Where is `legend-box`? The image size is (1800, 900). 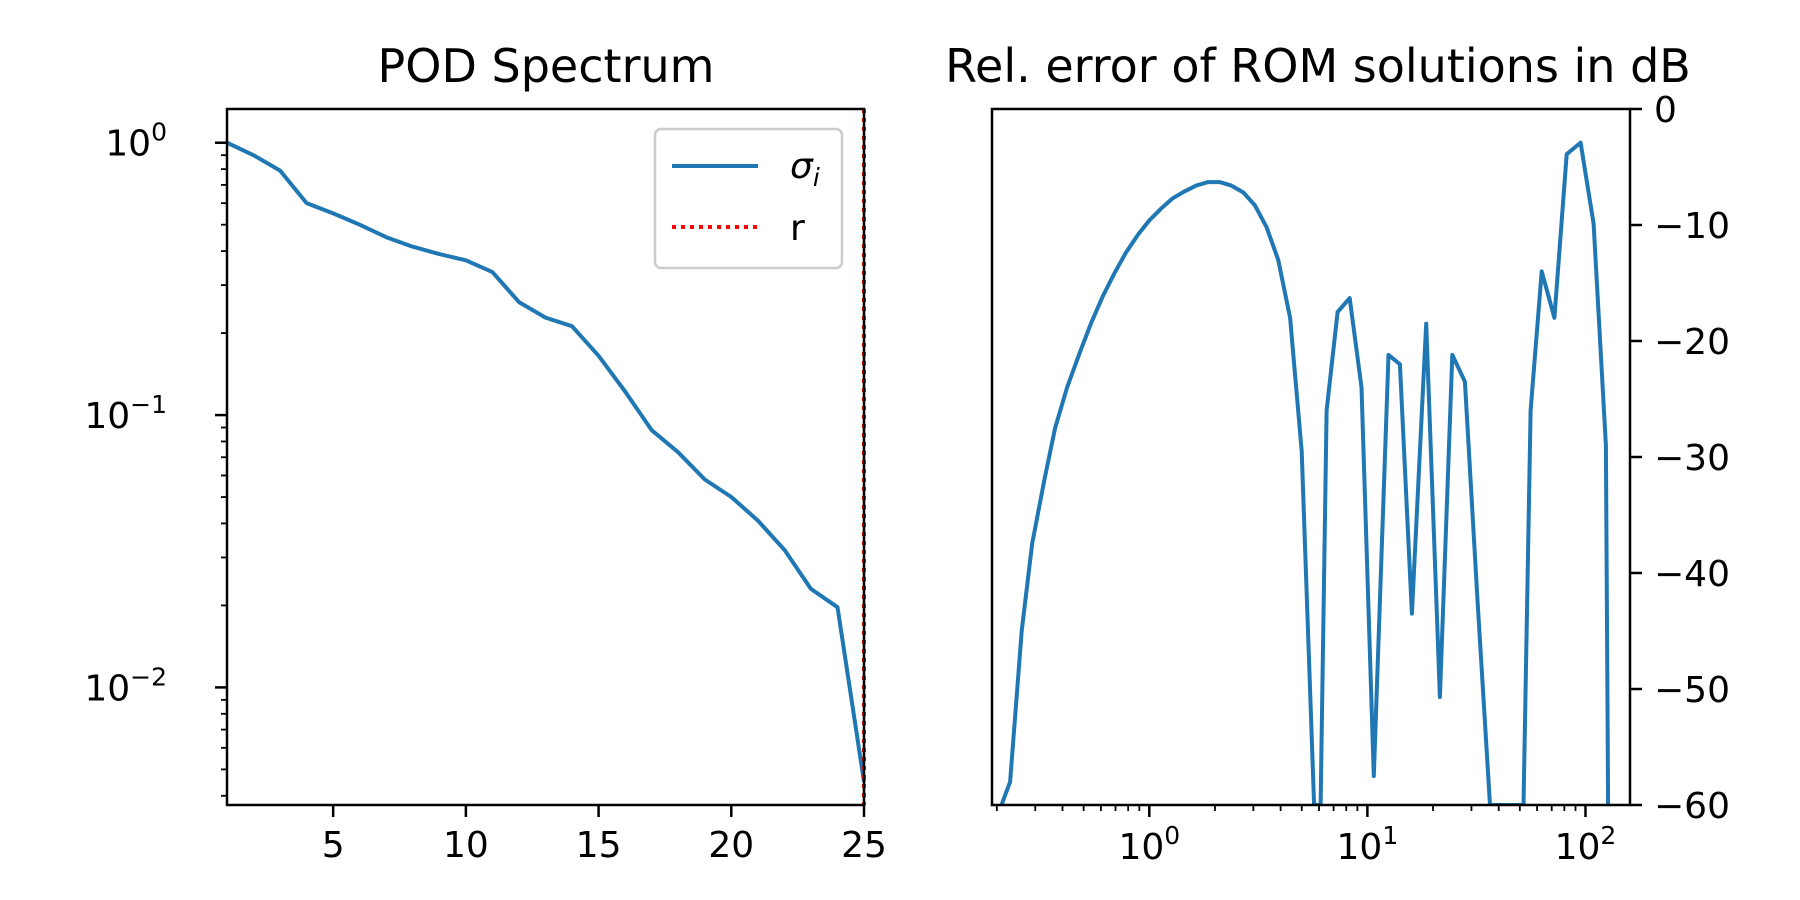
legend-box is located at coordinates (748, 198).